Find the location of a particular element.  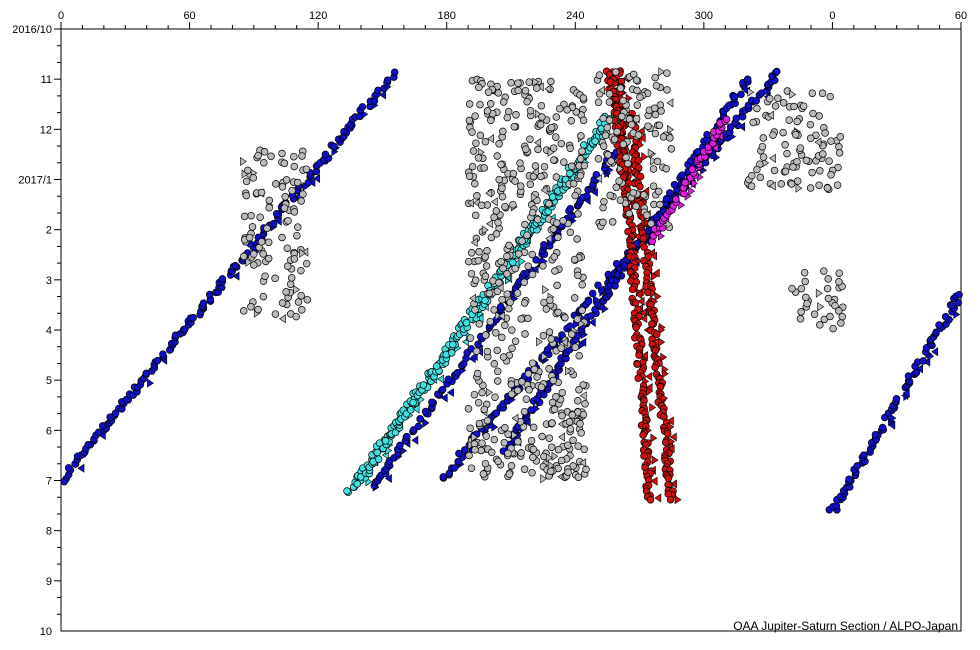

magenta-spots-point is located at coordinates (676, 199).